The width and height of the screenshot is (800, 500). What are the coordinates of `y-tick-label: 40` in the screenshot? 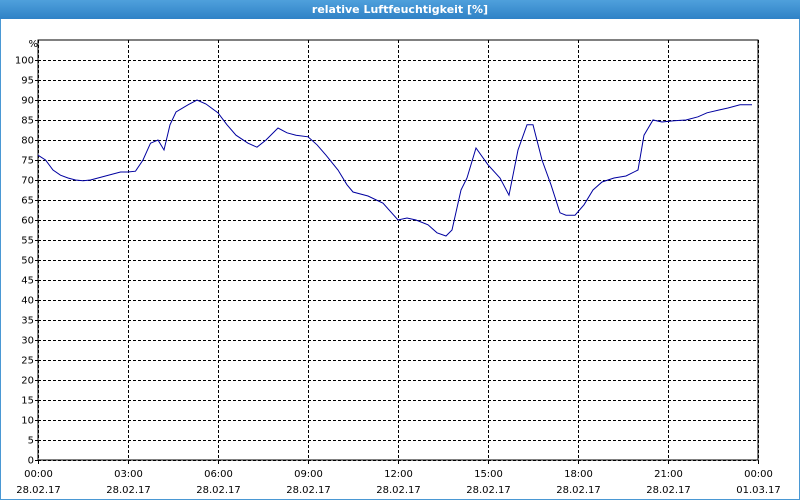 It's located at (27, 301).